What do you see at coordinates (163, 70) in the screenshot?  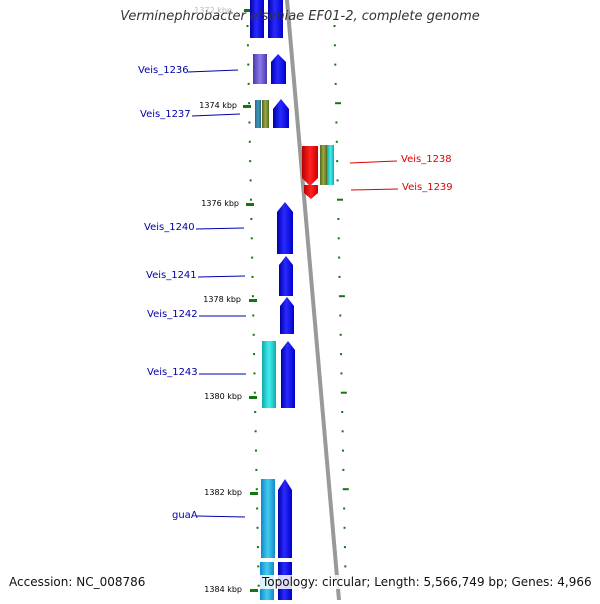 I see `gene-label: Veis_1236` at bounding box center [163, 70].